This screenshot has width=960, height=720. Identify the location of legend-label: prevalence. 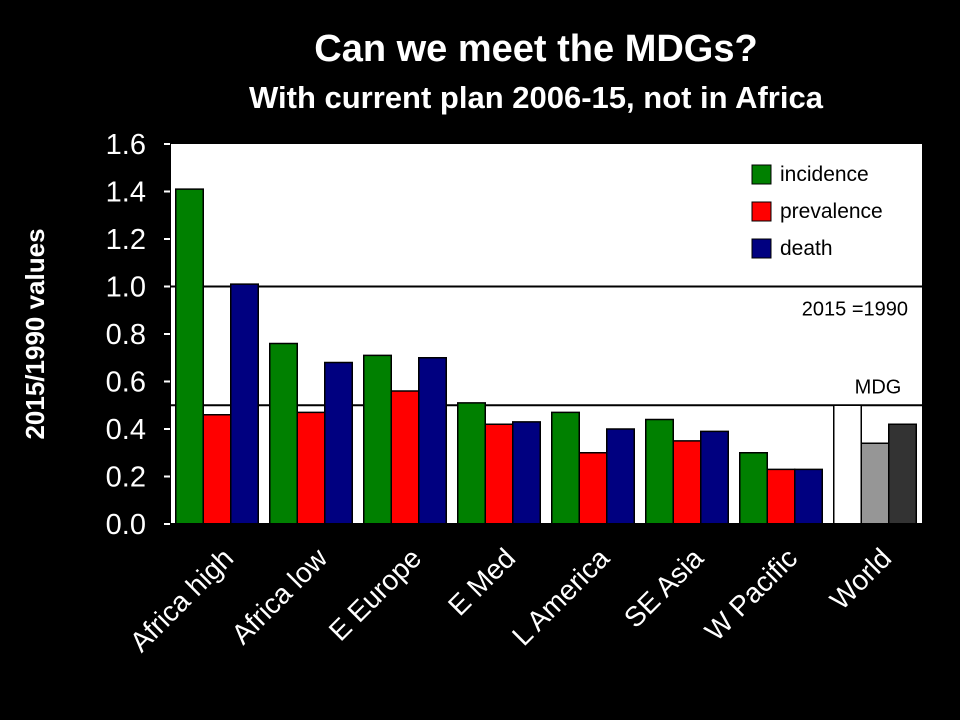
(831, 211).